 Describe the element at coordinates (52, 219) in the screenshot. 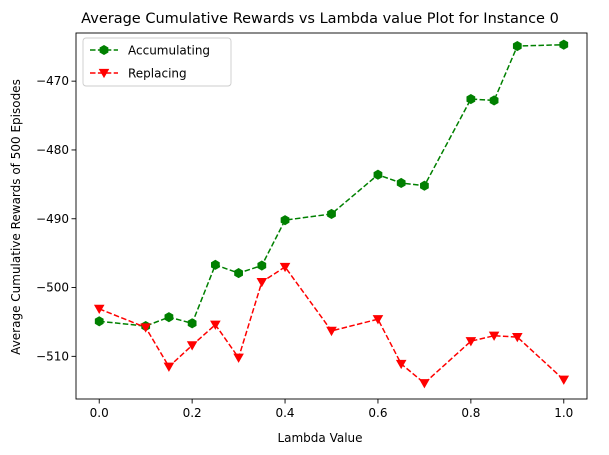

I see `y-tick-label: −490` at that location.